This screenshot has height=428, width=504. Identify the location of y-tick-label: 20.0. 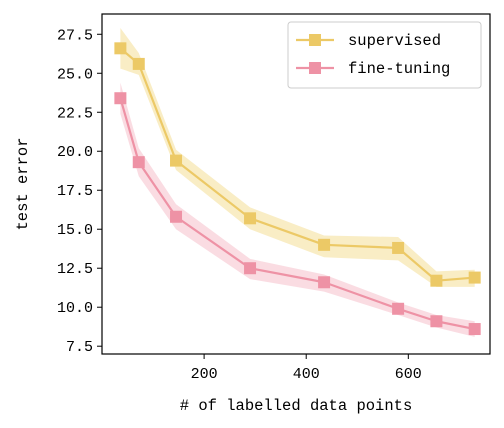
(75, 152).